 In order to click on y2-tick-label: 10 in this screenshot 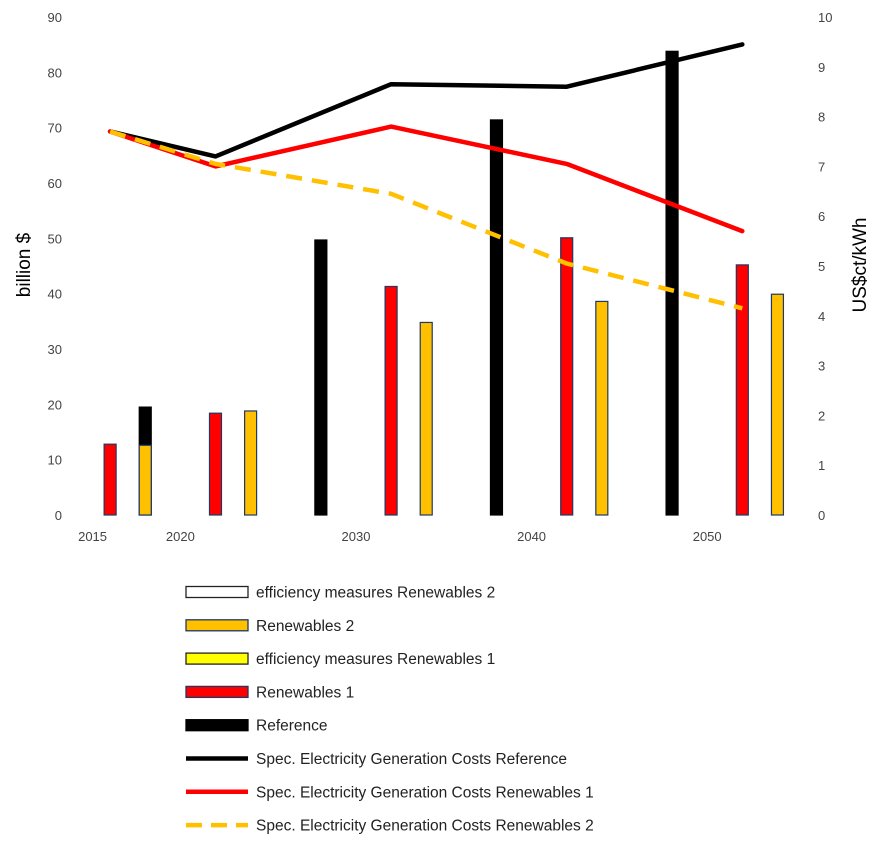, I will do `click(825, 17)`.